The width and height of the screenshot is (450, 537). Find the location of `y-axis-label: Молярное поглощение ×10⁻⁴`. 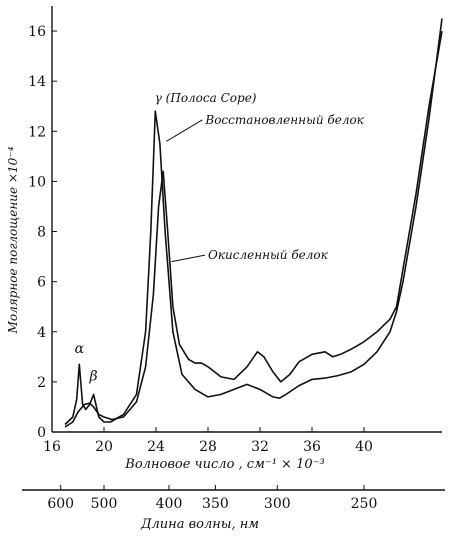

y-axis-label: Молярное поглощение ×10⁻⁴ is located at coordinates (13, 240).